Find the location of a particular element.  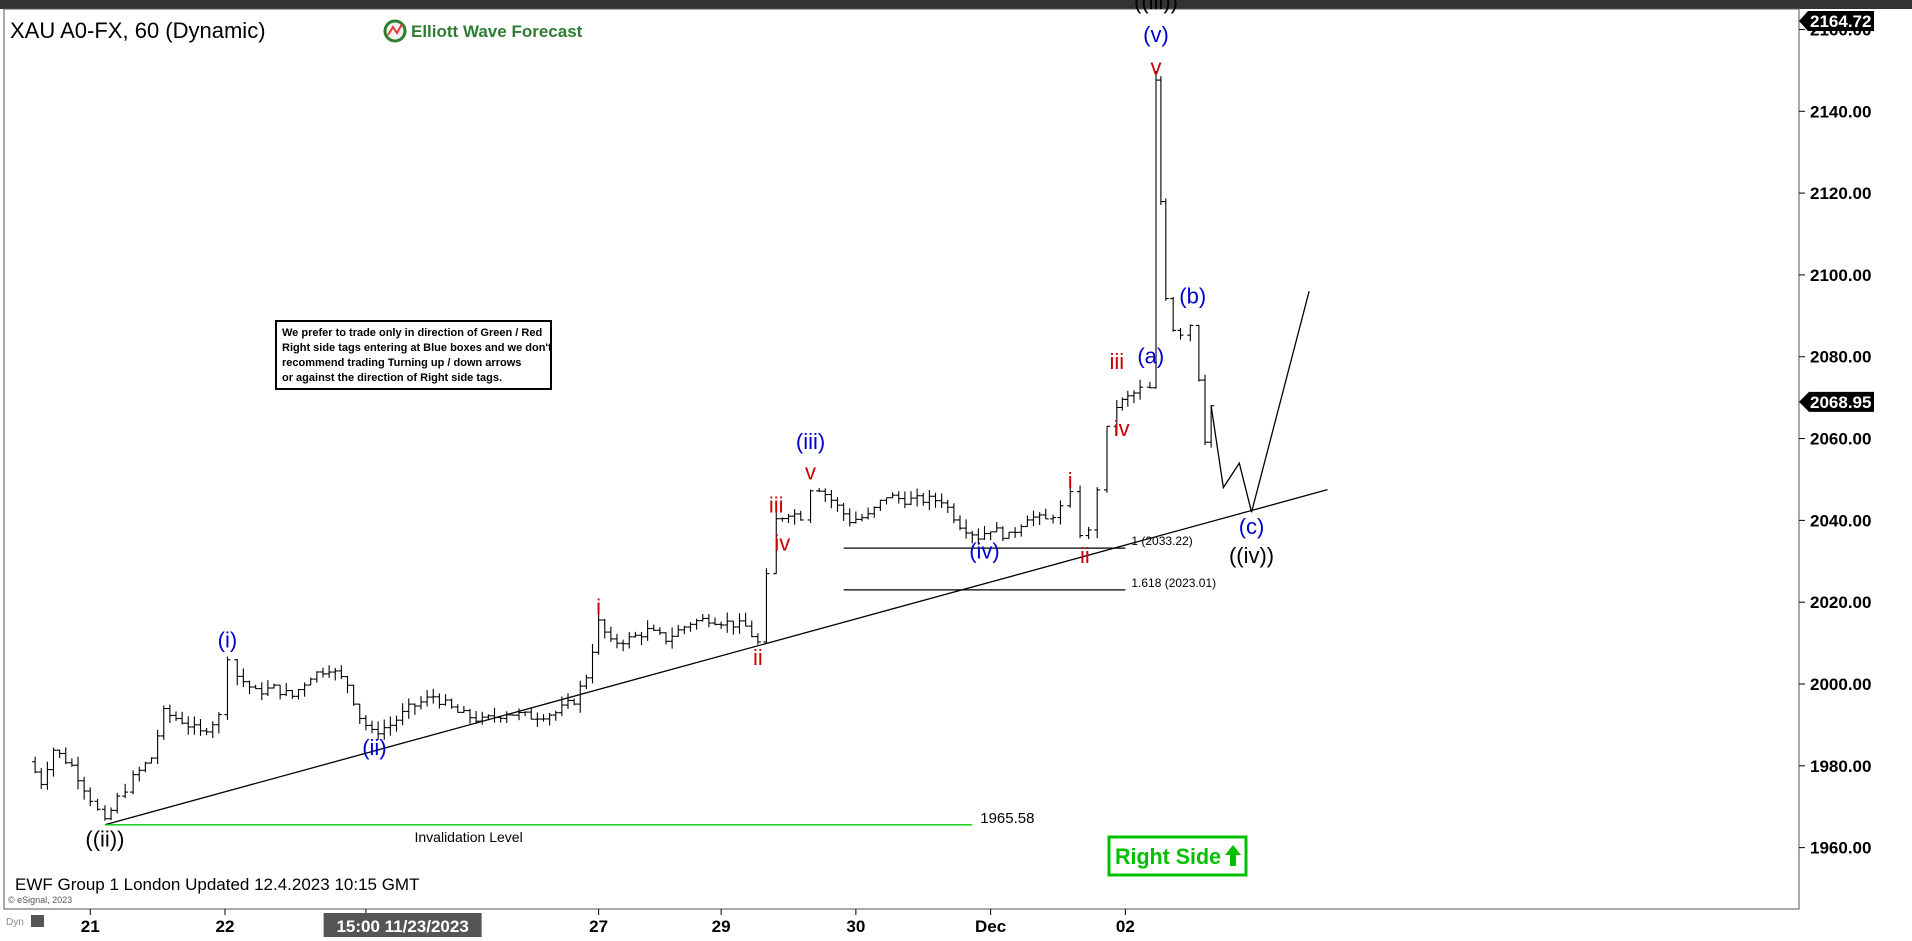

crosshair-time-label: 15:00 11/23/2023 is located at coordinates (402, 926).